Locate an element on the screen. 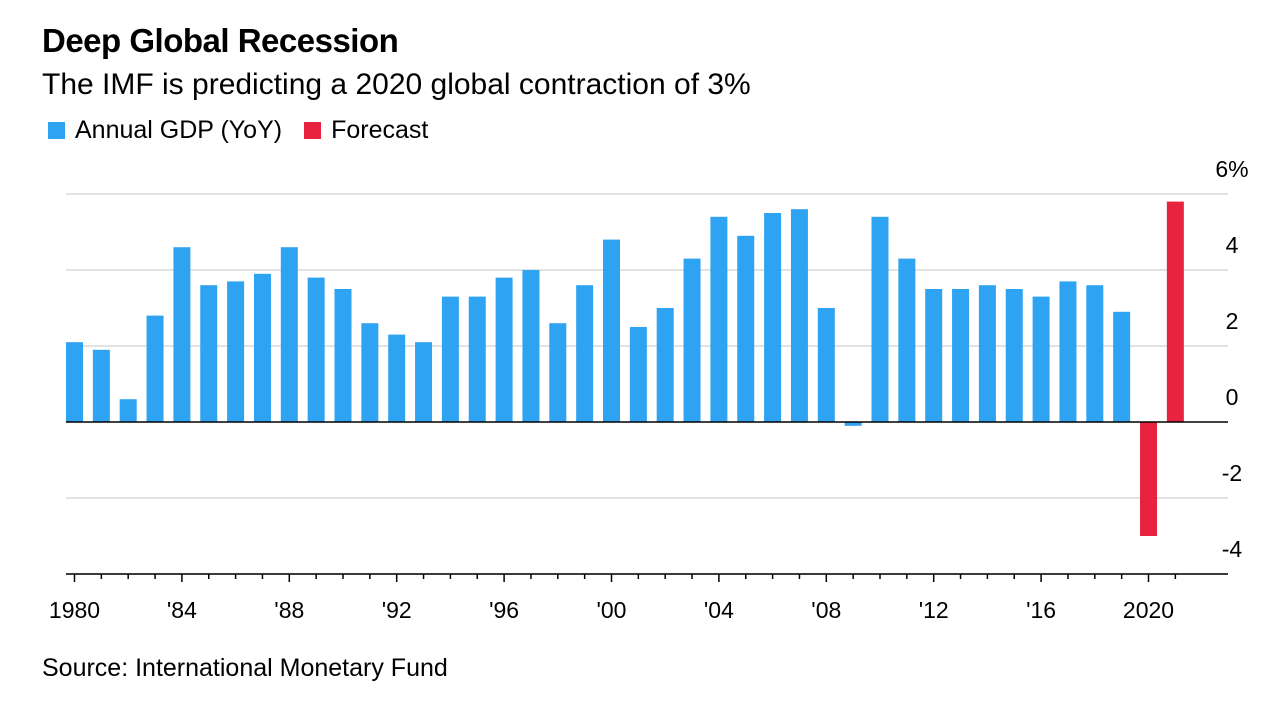  legend-label-annual-gdp: Annual GDP (YoY) is located at coordinates (179, 130).